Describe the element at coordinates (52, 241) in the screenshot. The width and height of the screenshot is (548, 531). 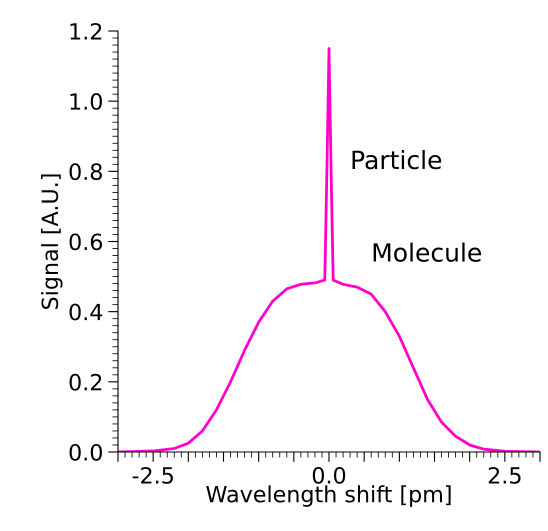
I see `y-axis-title: Signal [A.U.]` at that location.